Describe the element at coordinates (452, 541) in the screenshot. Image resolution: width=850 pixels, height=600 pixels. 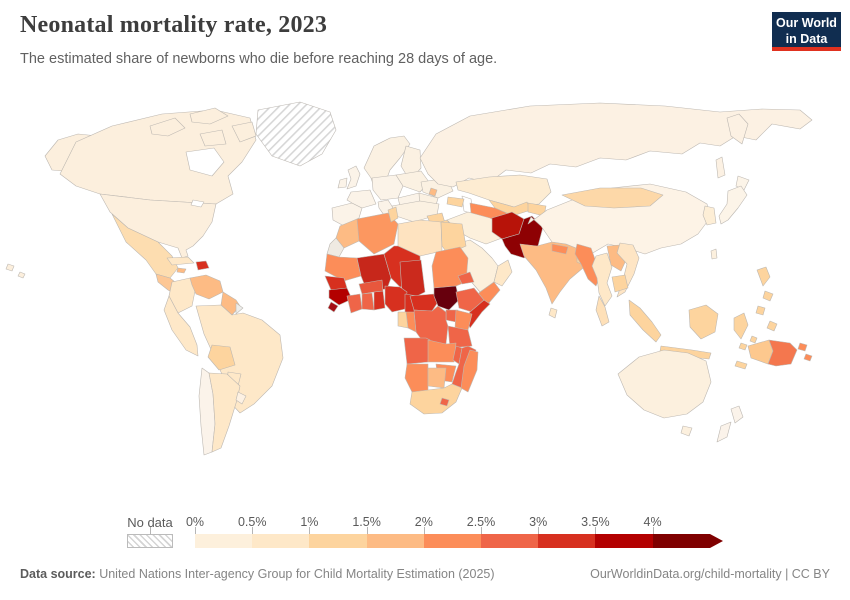
I see `legend-segment-2%` at that location.